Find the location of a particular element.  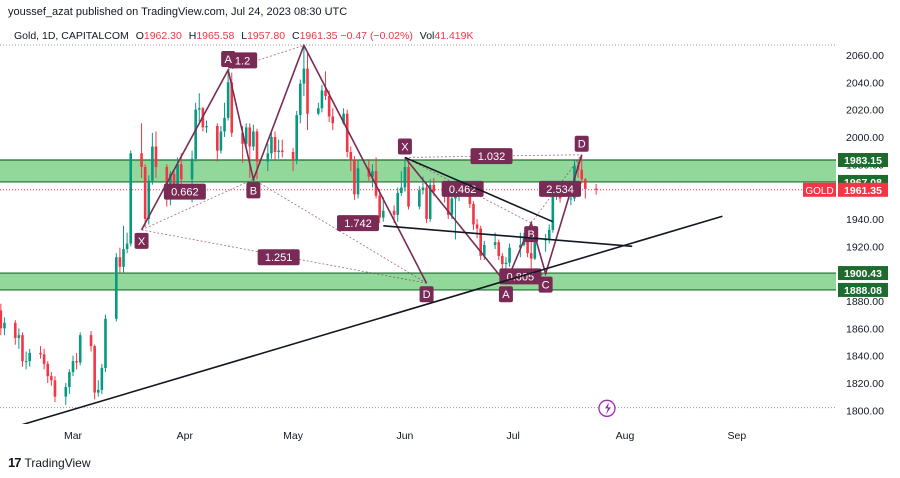

last-price-box is located at coordinates (863, 189).